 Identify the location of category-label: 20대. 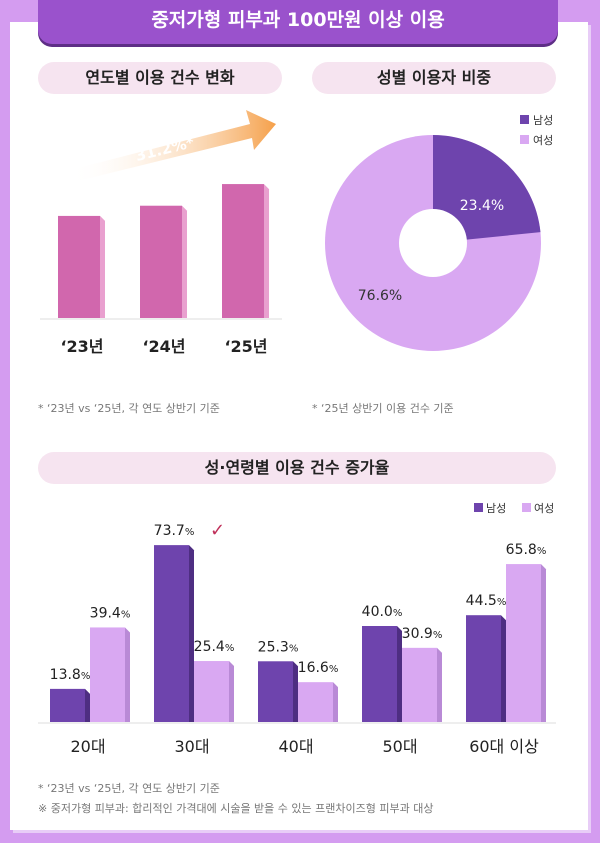
(87, 746).